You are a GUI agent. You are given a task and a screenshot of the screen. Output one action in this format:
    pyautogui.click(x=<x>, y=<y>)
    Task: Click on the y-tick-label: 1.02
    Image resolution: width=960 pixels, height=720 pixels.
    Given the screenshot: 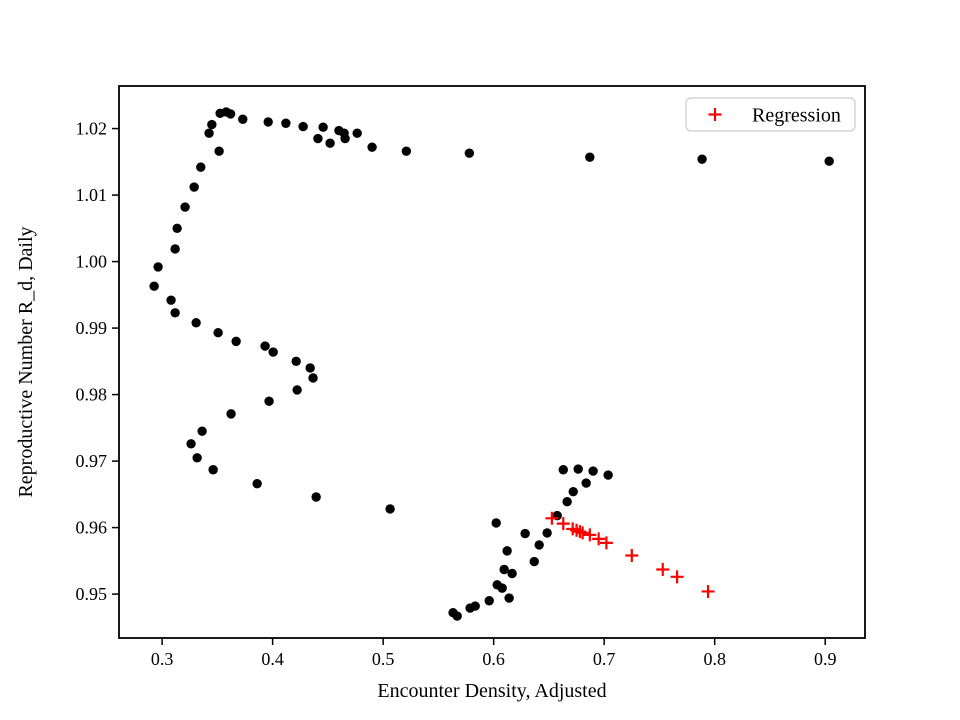 What is the action you would take?
    pyautogui.click(x=92, y=129)
    